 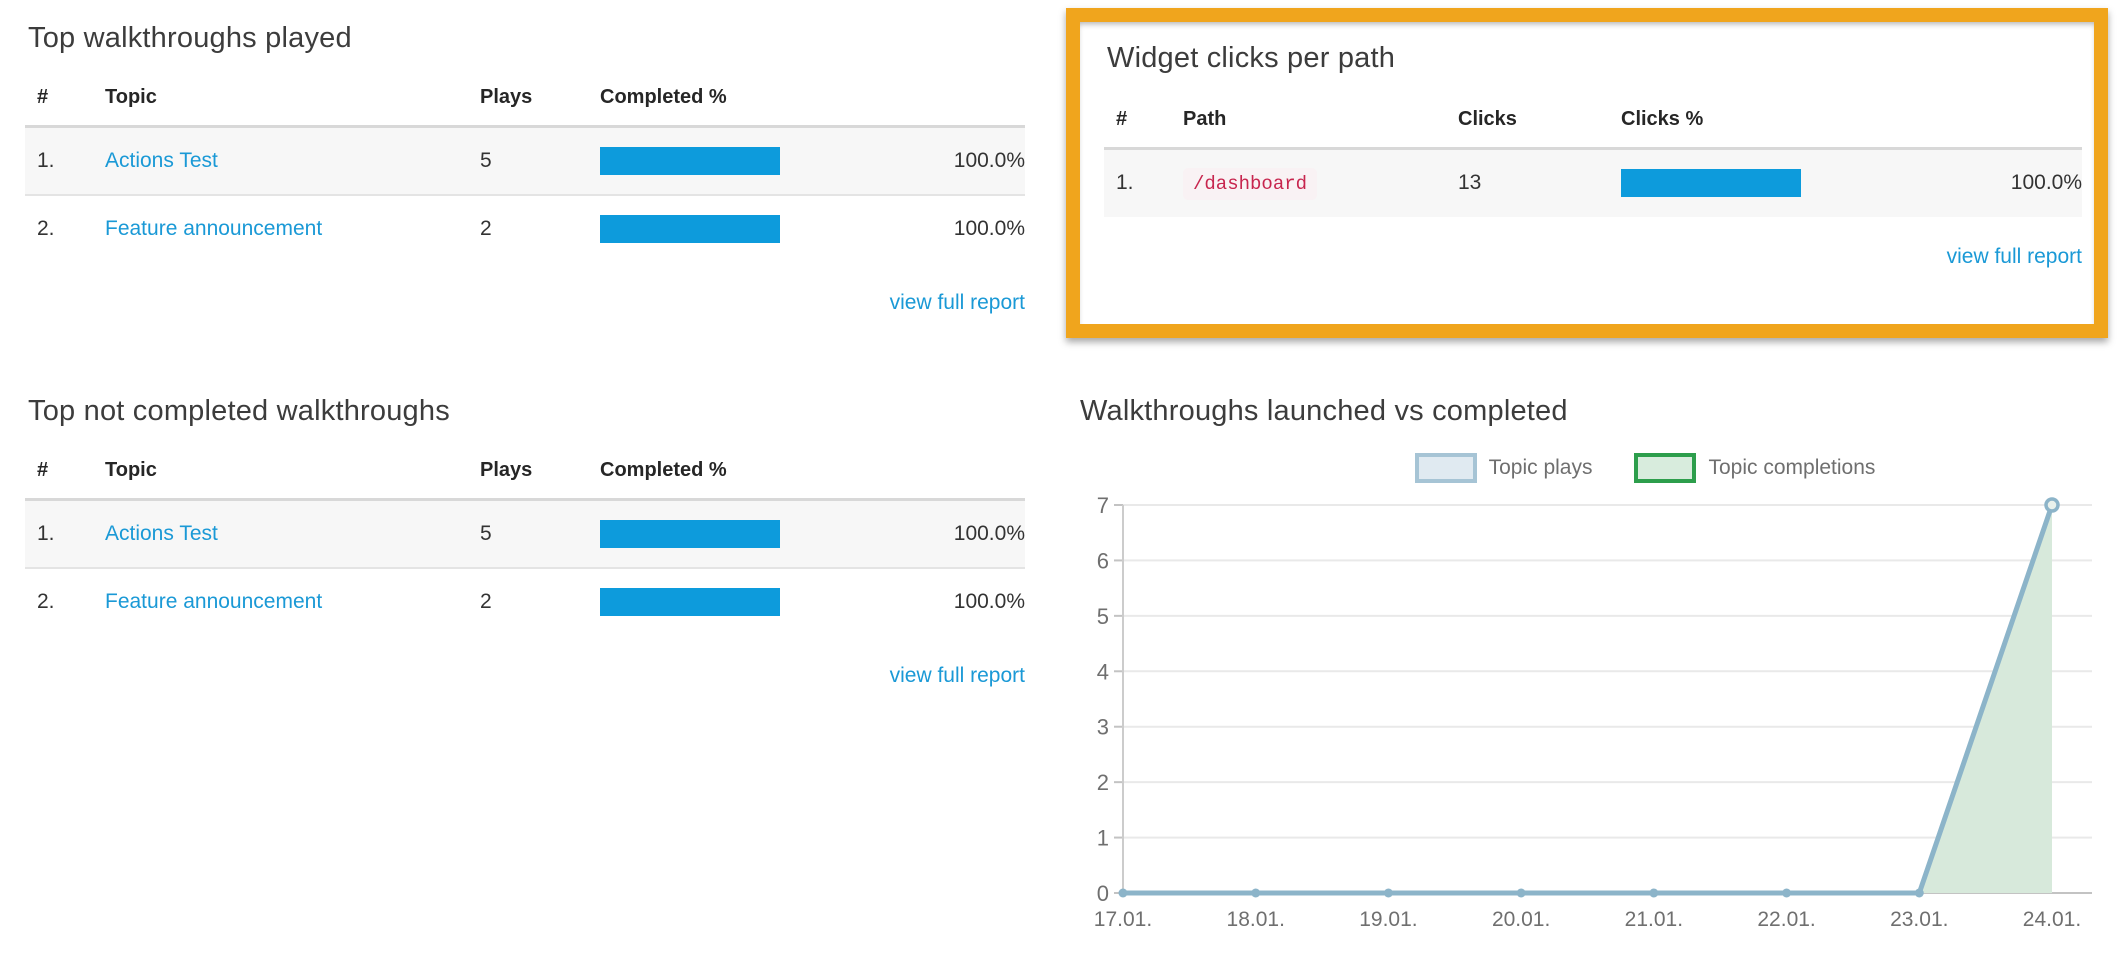 What do you see at coordinates (1103, 560) in the screenshot?
I see `svg-text: 6` at bounding box center [1103, 560].